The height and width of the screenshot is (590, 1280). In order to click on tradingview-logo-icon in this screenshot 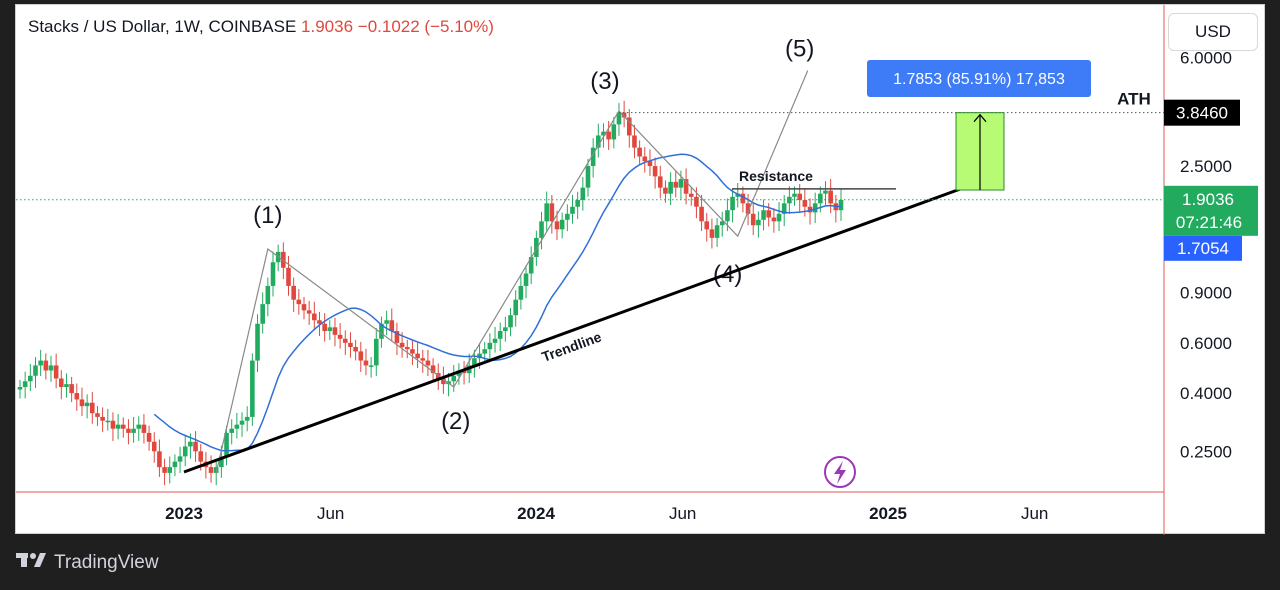, I will do `click(31, 563)`.